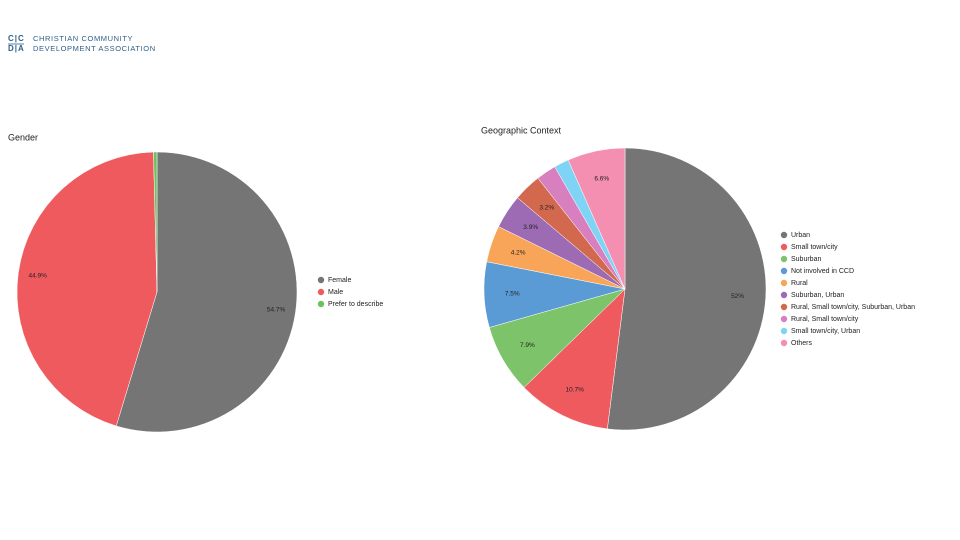  Describe the element at coordinates (575, 390) in the screenshot. I see `value-label: 10.7%` at that location.